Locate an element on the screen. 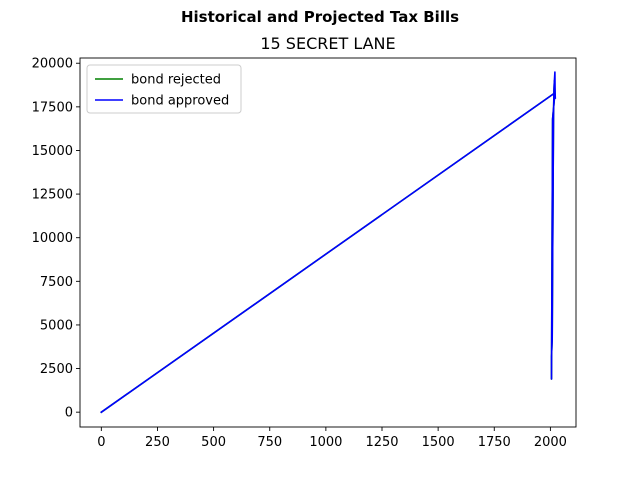  legend: bond rejected bond approved is located at coordinates (164, 89).